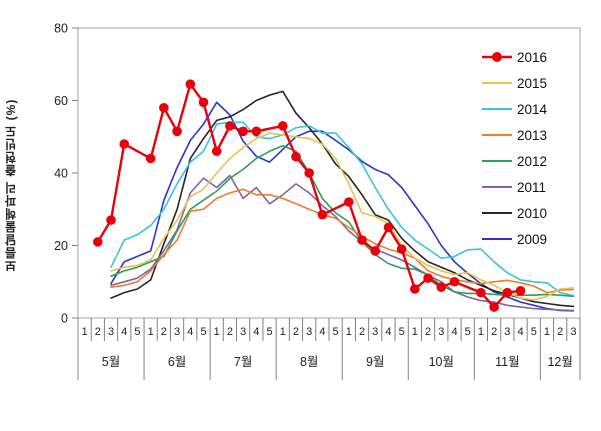 This screenshot has height=431, width=601. I want to click on legend-item-2009: 2009, so click(514, 239).